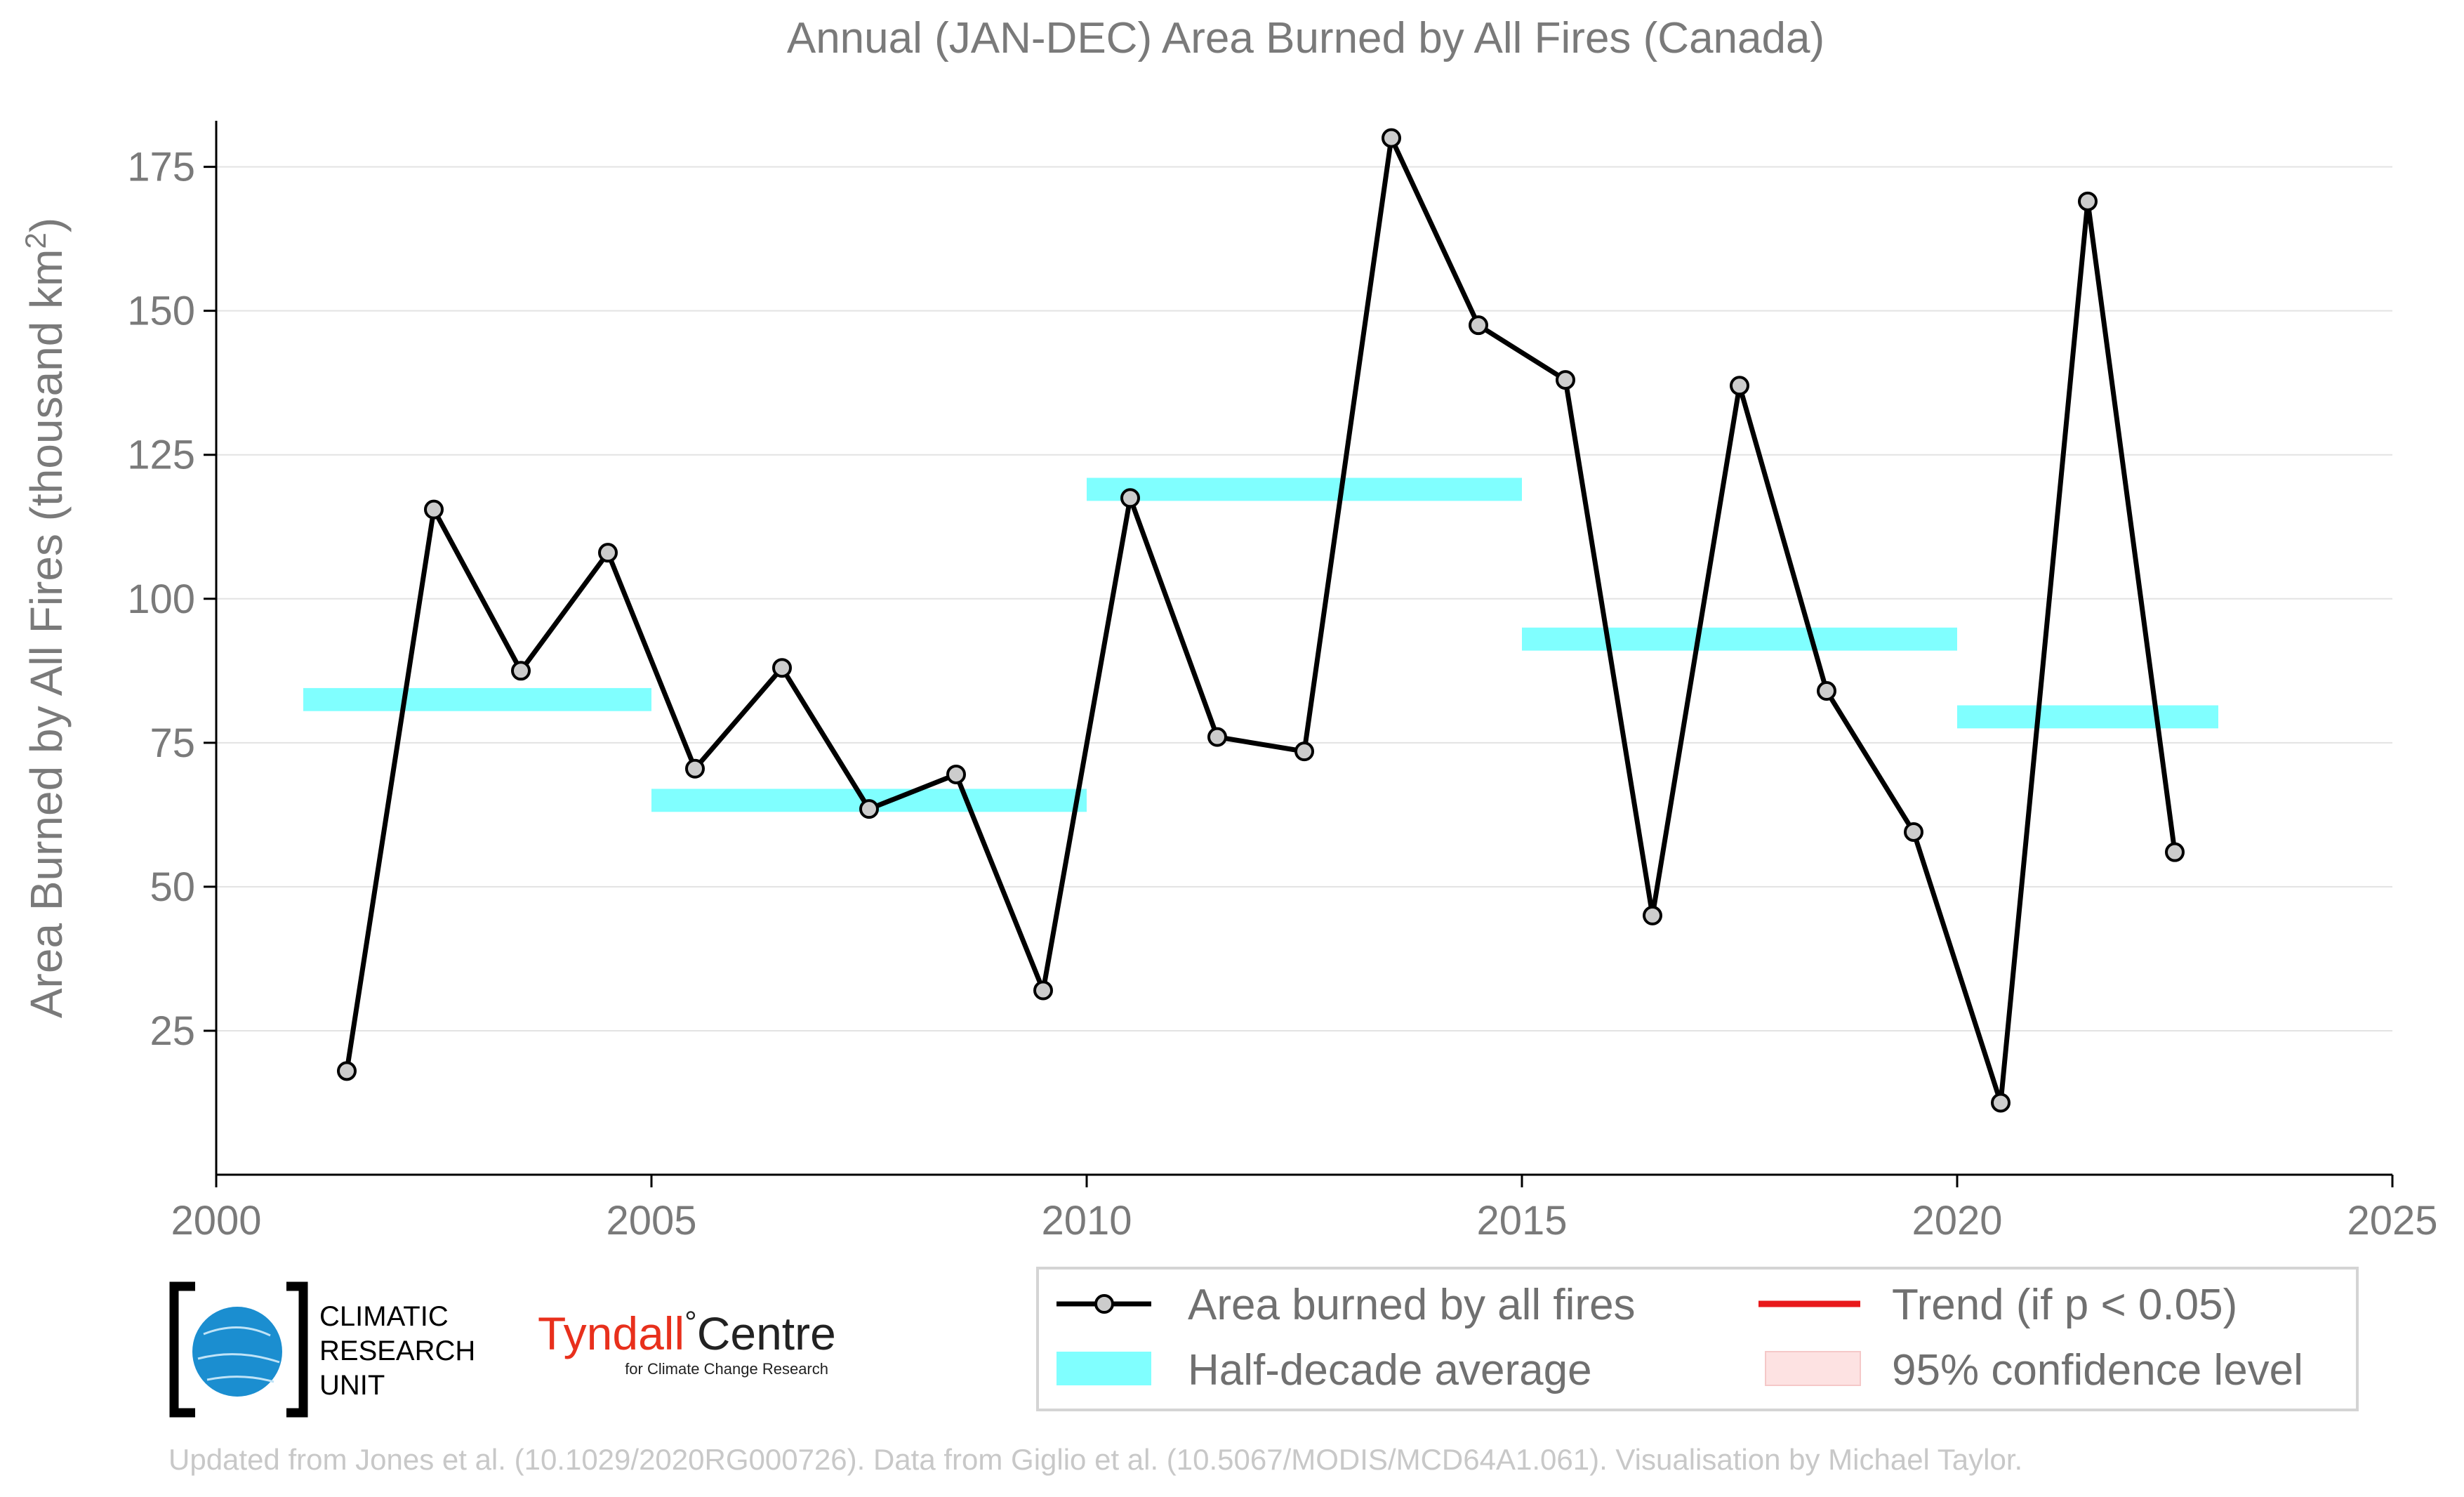  What do you see at coordinates (1813, 1368) in the screenshot?
I see `legend-swatch-confidence` at bounding box center [1813, 1368].